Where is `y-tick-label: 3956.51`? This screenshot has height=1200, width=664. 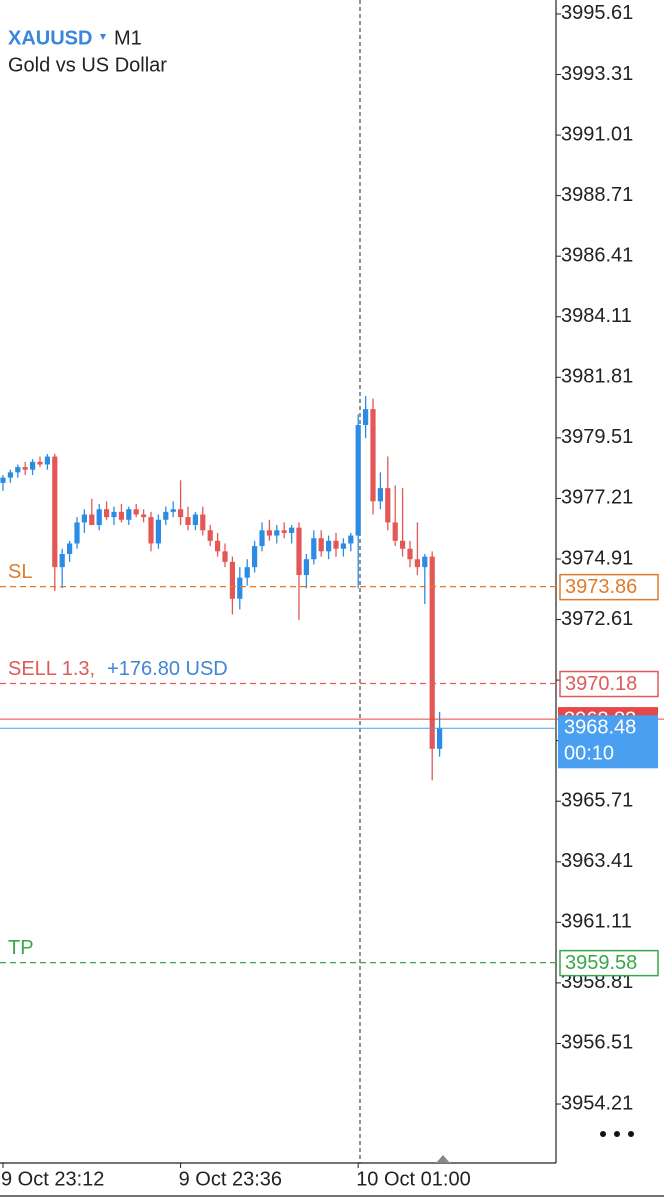 y-tick-label: 3956.51 is located at coordinates (597, 1043).